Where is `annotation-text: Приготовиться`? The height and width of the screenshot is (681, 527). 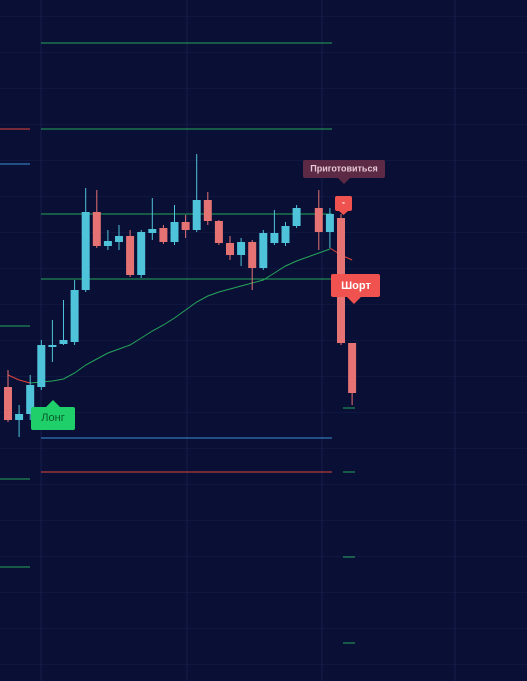
annotation-text: Приготовиться is located at coordinates (343, 168).